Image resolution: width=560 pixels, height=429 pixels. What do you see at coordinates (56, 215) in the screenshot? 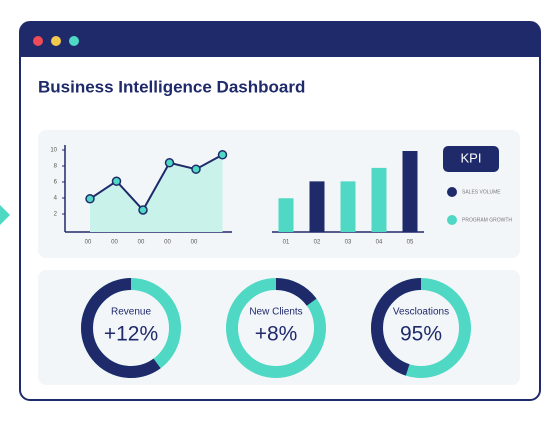
I see `y-tick-label: 2` at bounding box center [56, 215].